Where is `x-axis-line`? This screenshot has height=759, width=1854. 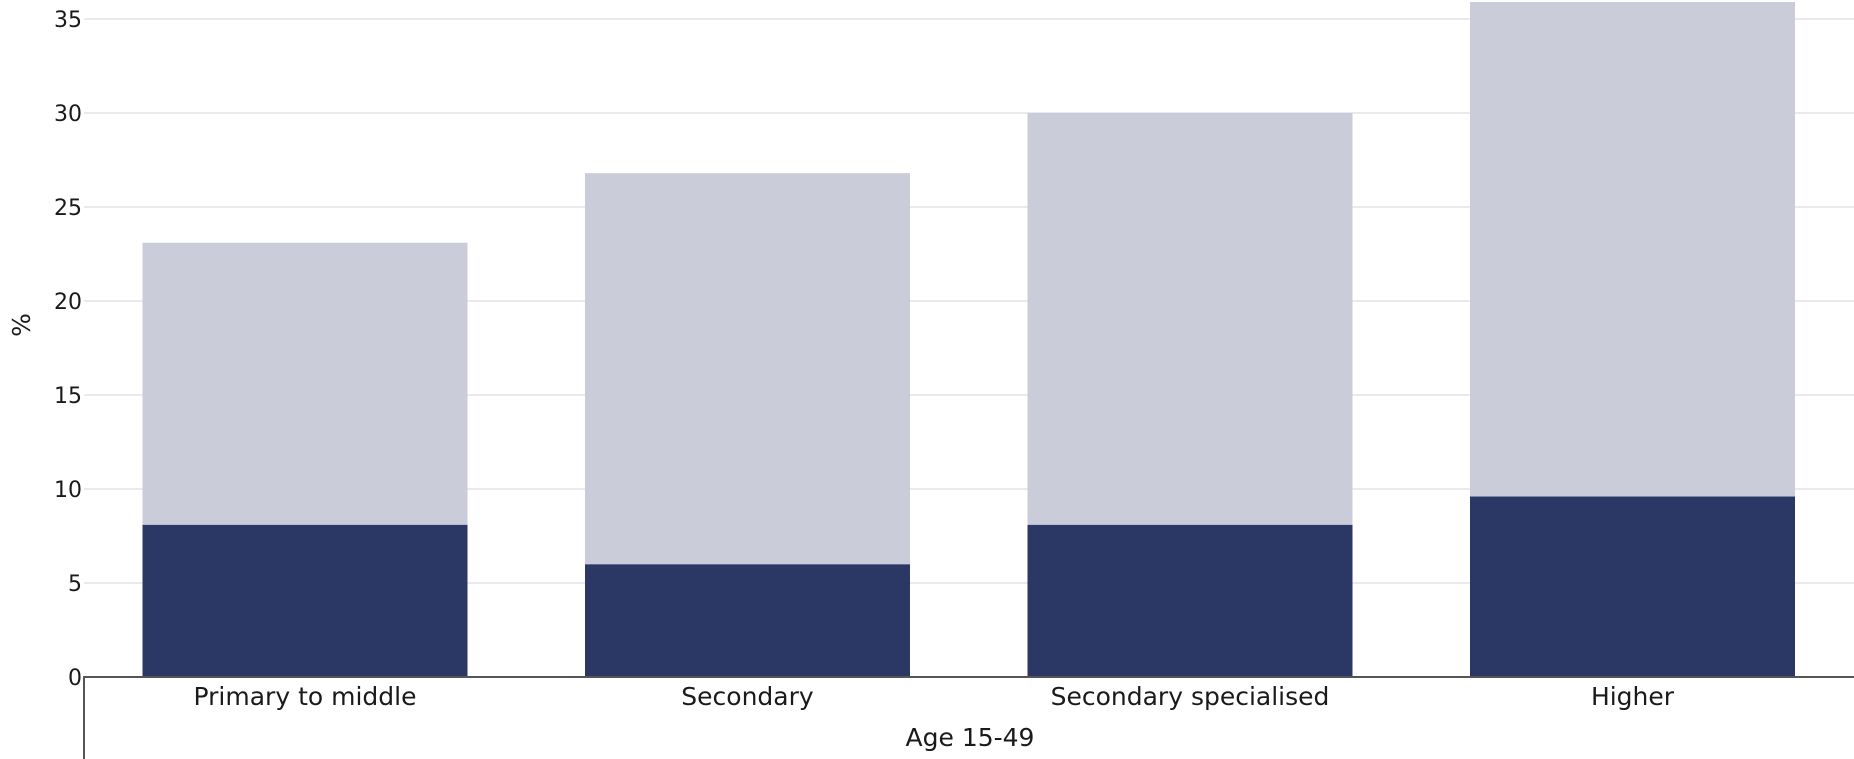
x-axis-line is located at coordinates (968, 717).